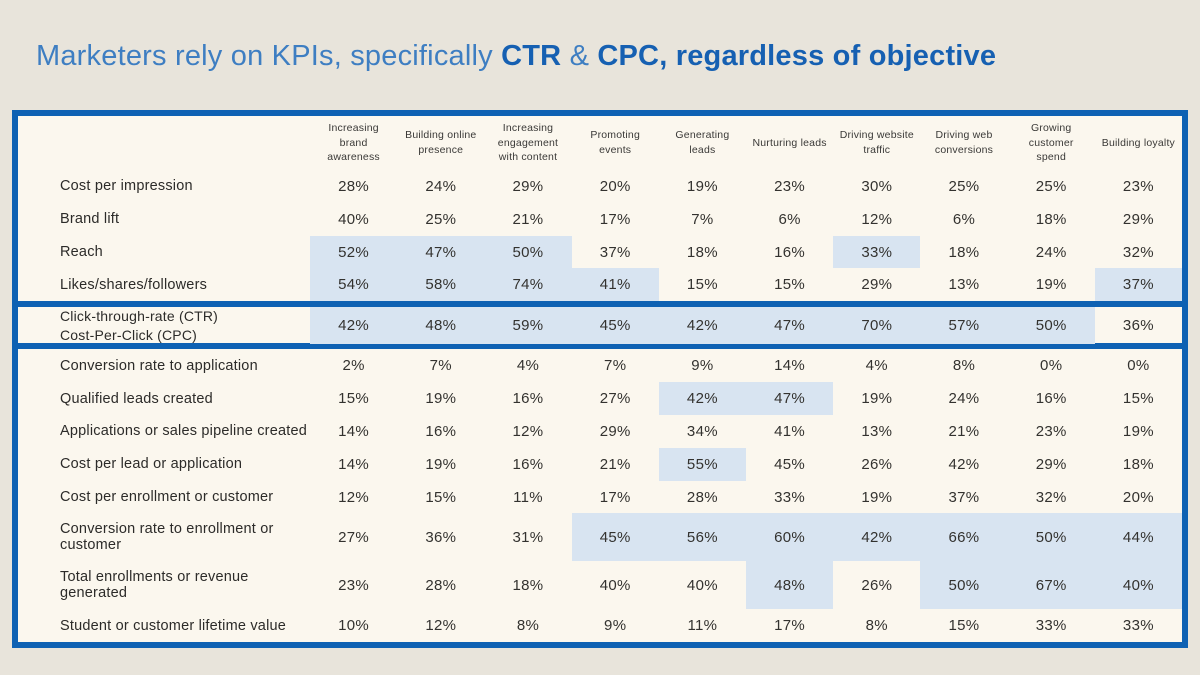  What do you see at coordinates (964, 325) in the screenshot?
I see `value-cell: 57%` at bounding box center [964, 325].